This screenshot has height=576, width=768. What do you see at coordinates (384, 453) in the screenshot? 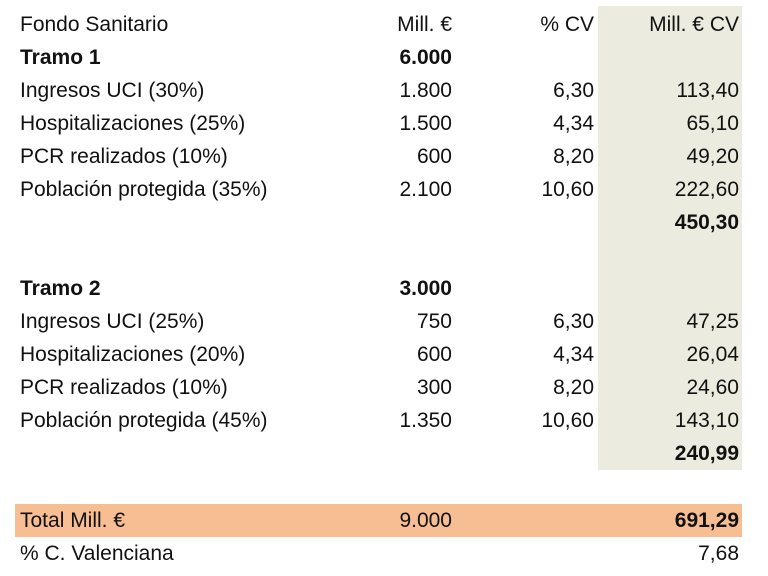
I see `tramo2-subtotal-row: 240,99` at bounding box center [384, 453].